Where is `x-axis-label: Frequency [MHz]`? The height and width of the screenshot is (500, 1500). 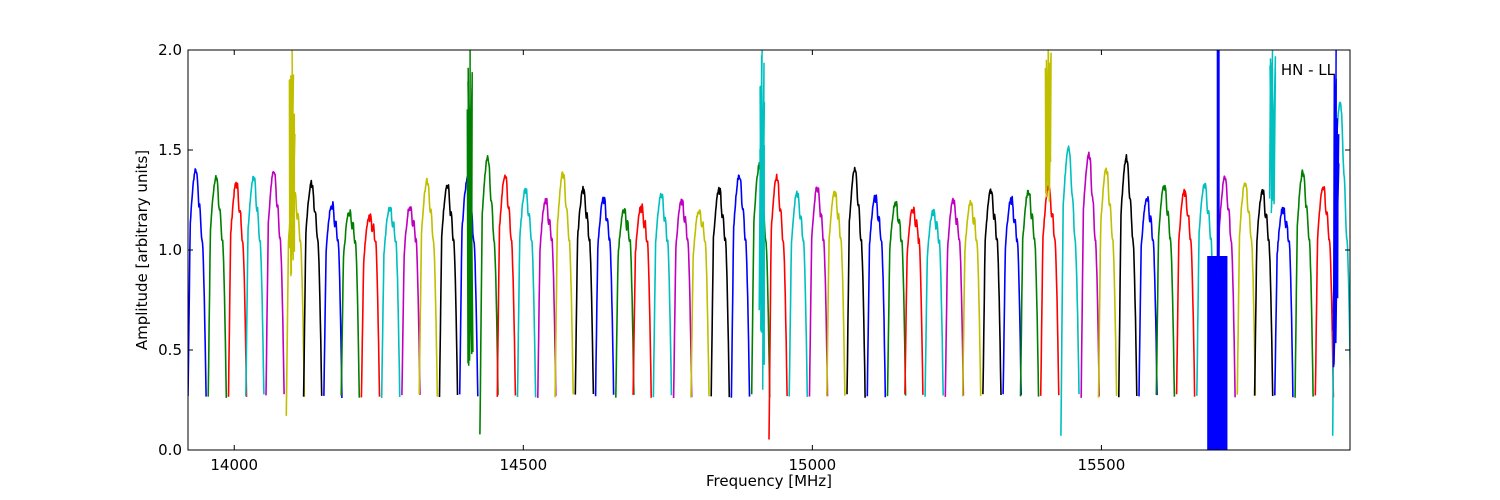 x-axis-label: Frequency [MHz] is located at coordinates (769, 481).